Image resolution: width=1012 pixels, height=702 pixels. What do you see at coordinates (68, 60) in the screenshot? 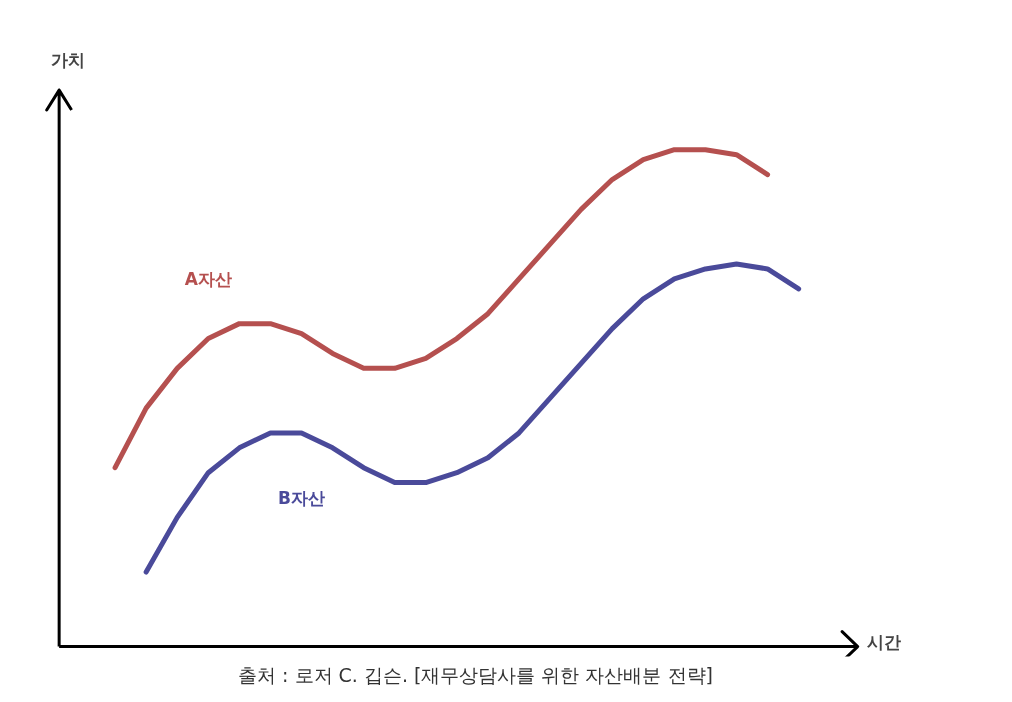
I see `y-axis-title: 가치` at bounding box center [68, 60].